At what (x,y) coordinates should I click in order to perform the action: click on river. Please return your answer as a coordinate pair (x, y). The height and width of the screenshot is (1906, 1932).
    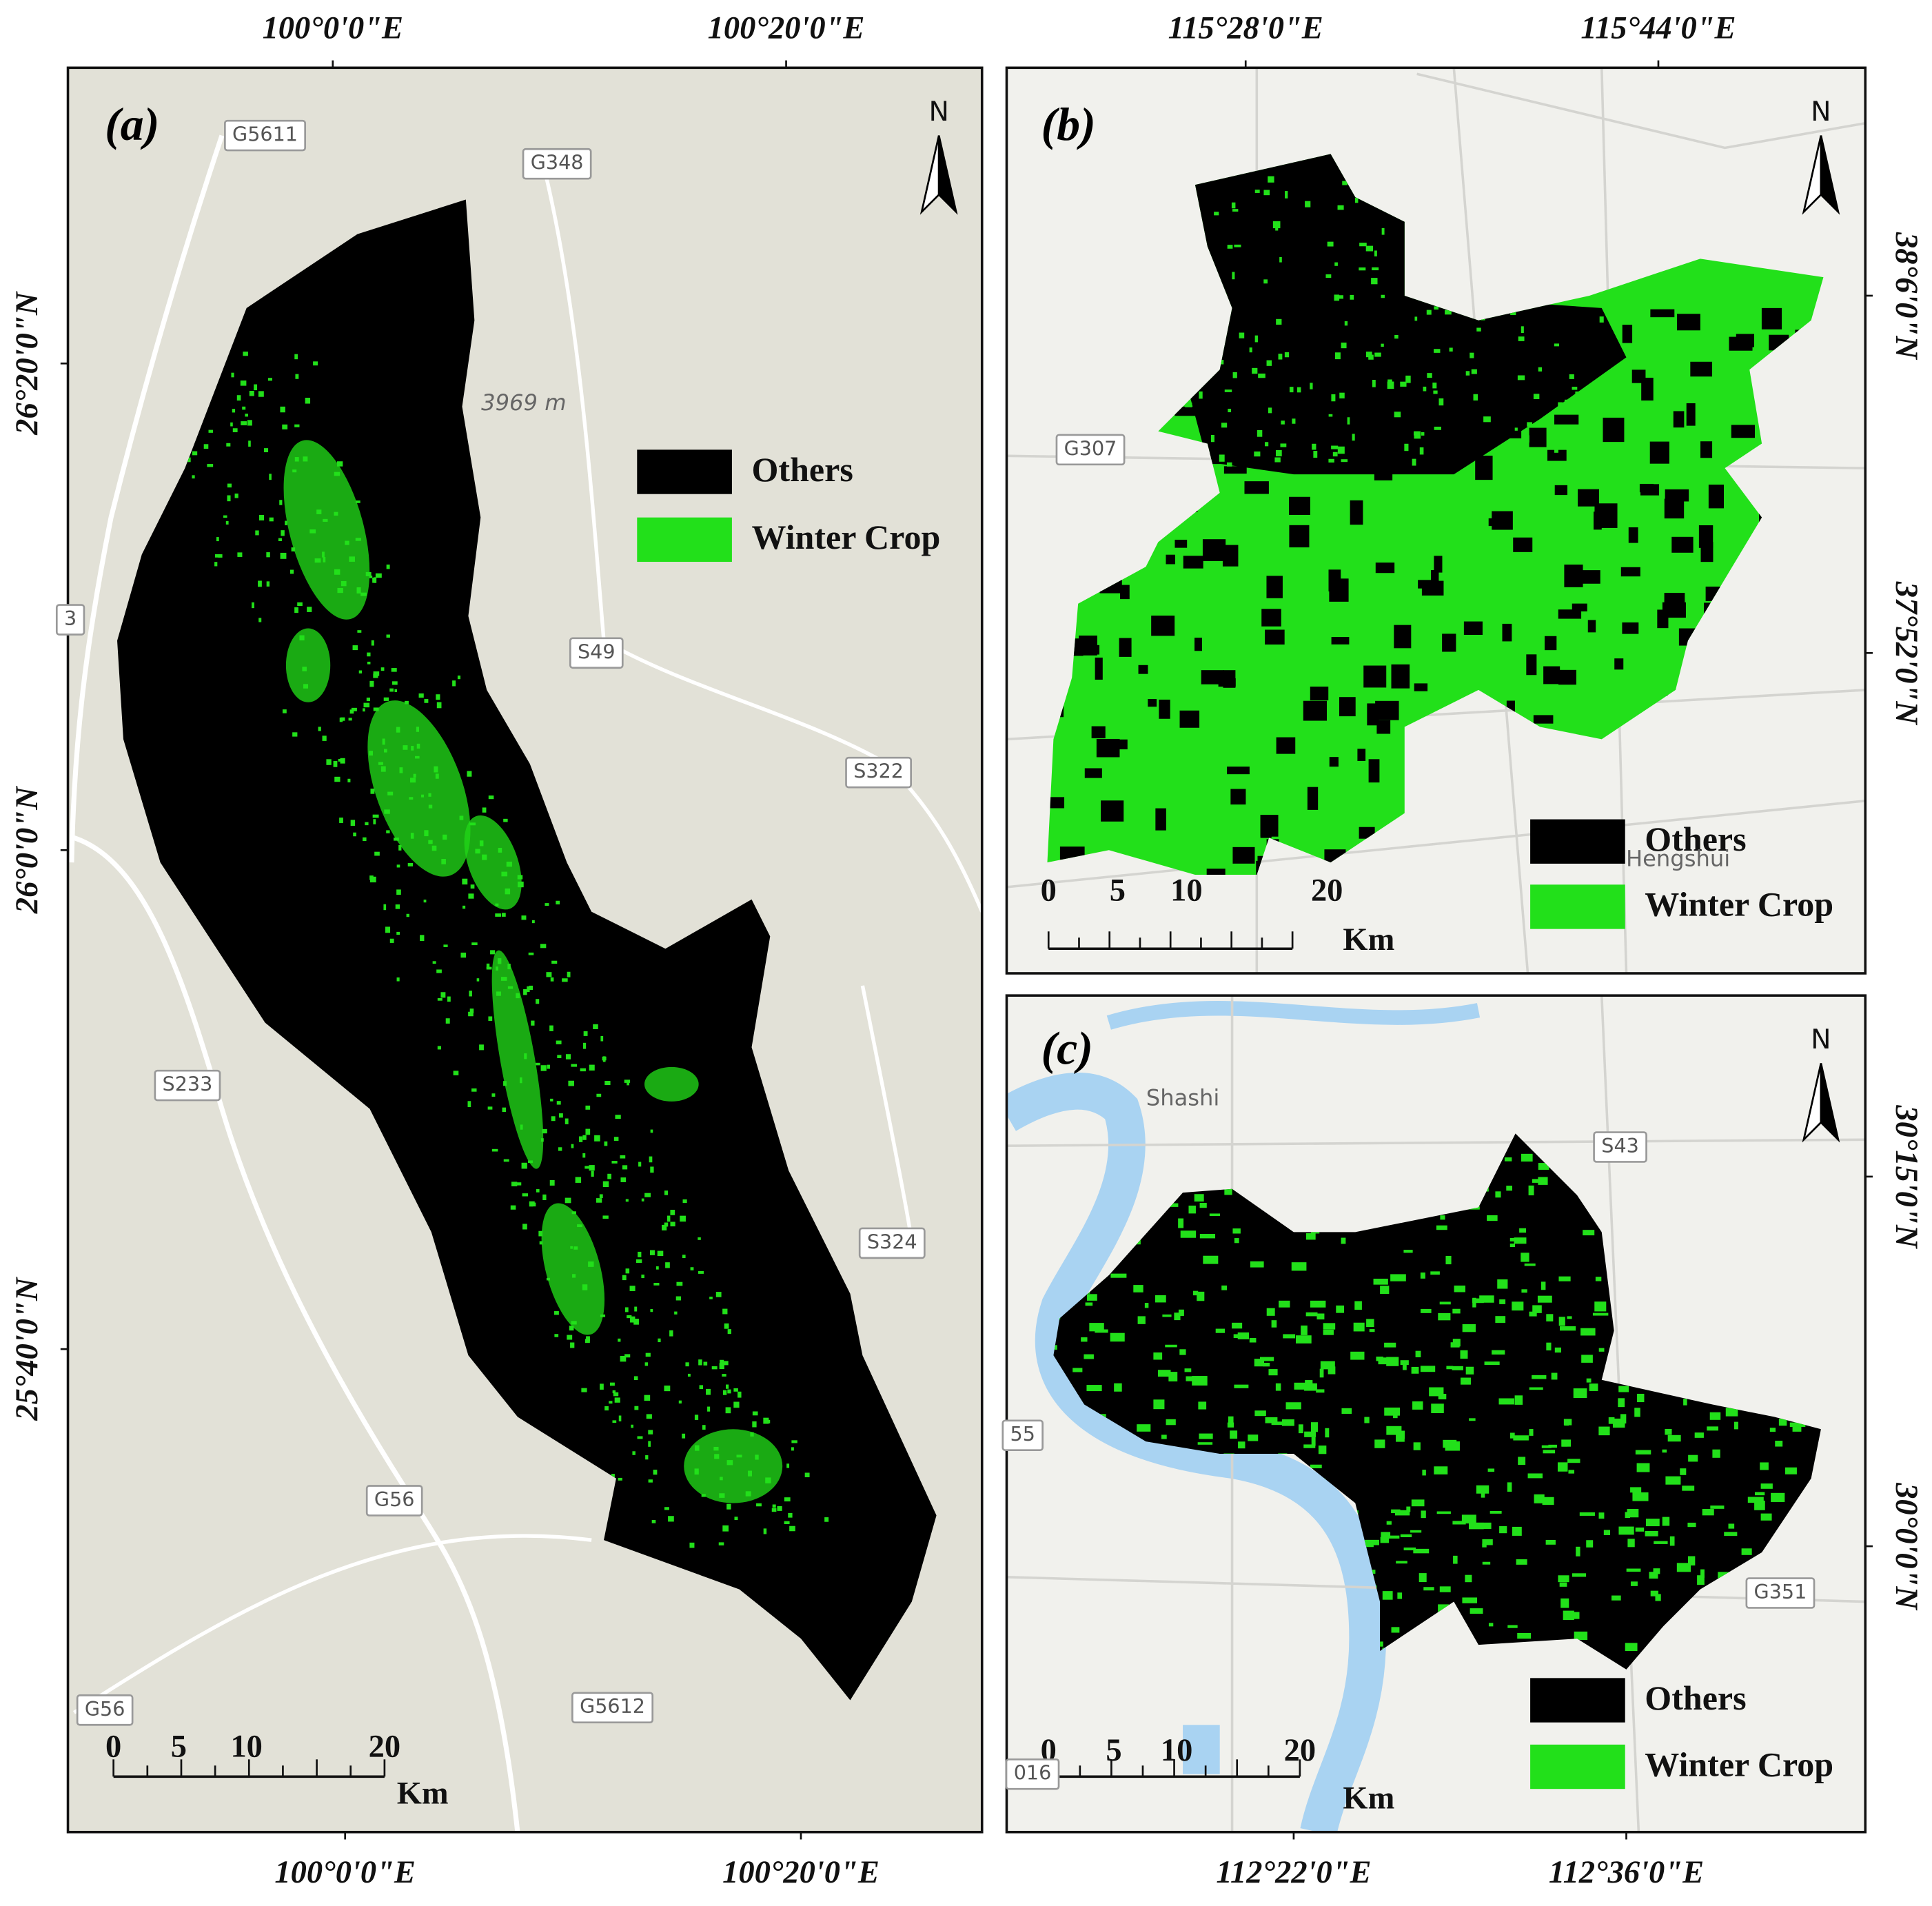
    Looking at the image, I should click on (1293, 1015).